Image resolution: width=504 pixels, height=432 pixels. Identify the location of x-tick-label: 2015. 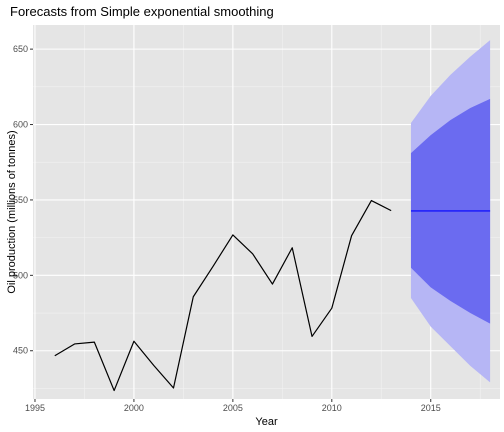
(431, 408).